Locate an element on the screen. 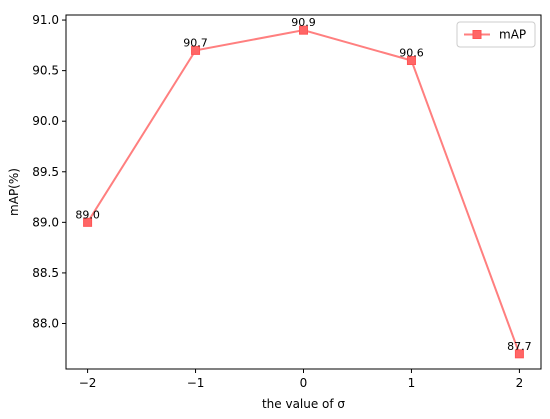 The height and width of the screenshot is (419, 550). x-axis-label: the value of σ is located at coordinates (303, 404).